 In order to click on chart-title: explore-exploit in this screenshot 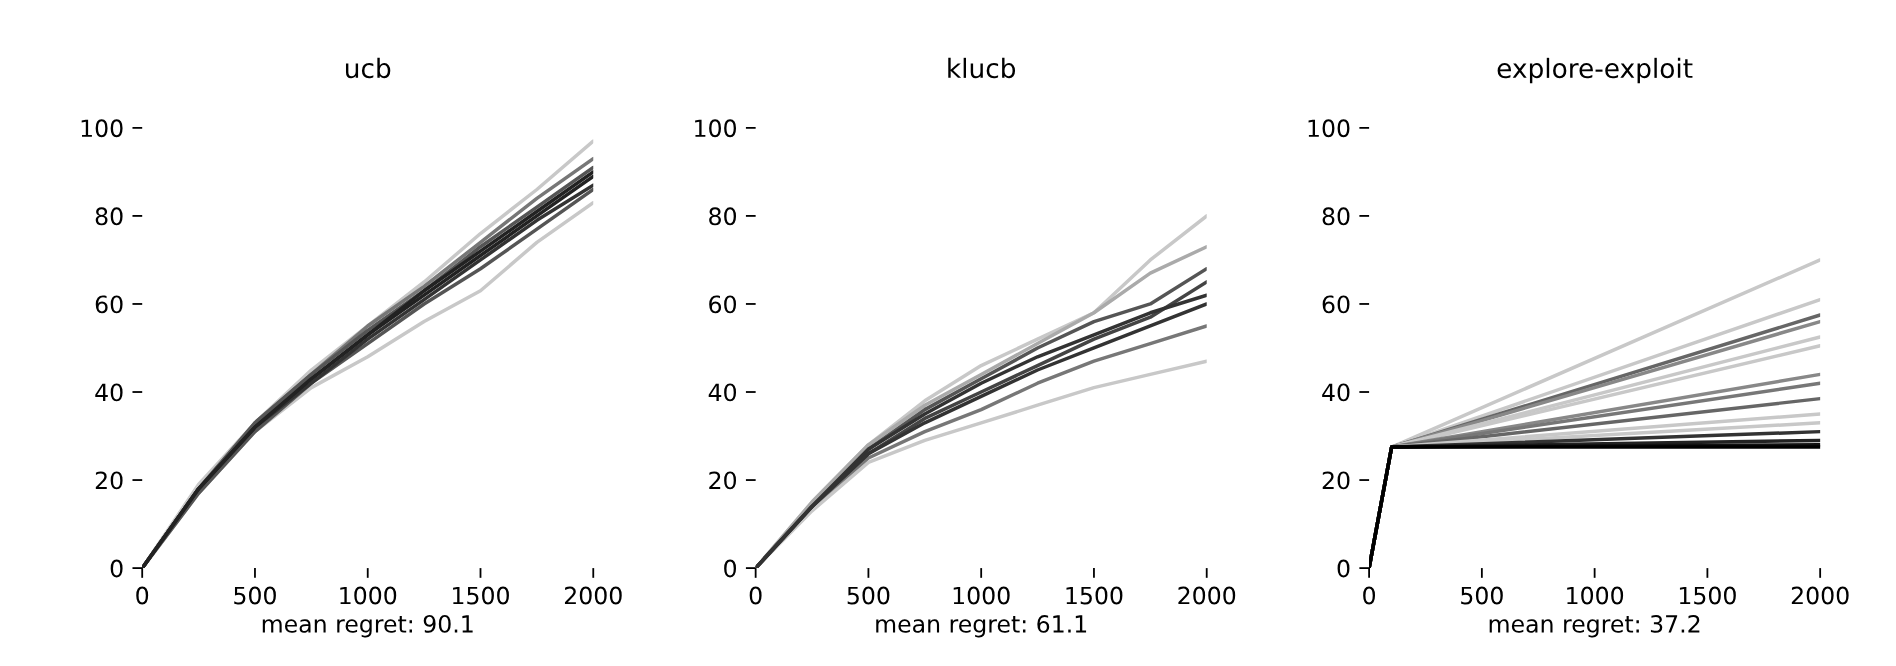, I will do `click(1595, 70)`.